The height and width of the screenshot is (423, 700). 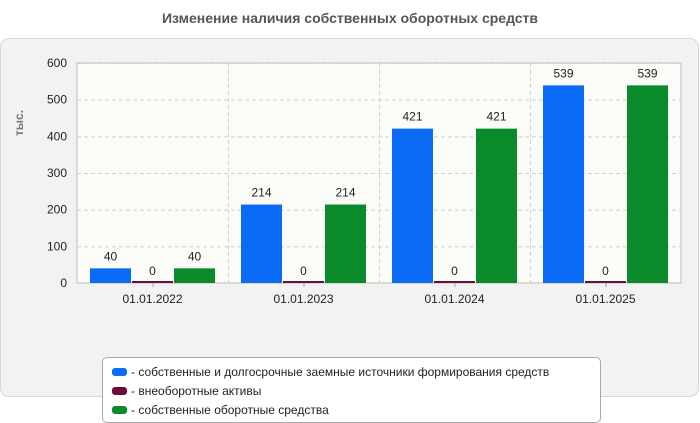 What do you see at coordinates (19, 123) in the screenshot?
I see `y-axis-label: тыс.` at bounding box center [19, 123].